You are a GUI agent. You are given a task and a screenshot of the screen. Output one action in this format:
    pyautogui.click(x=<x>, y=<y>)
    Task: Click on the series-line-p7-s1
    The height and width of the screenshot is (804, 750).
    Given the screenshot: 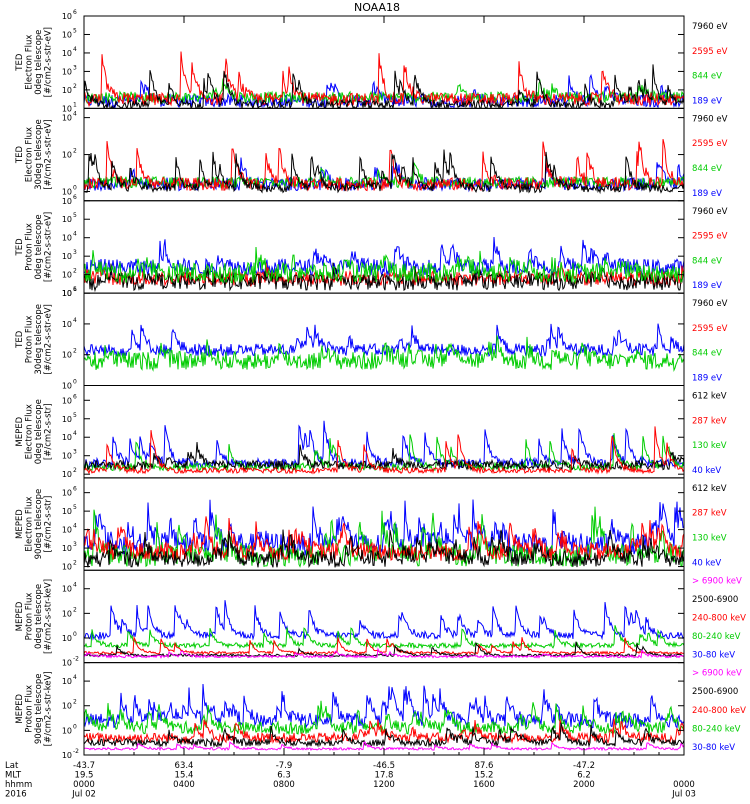 What is the action you would take?
    pyautogui.click(x=384, y=620)
    